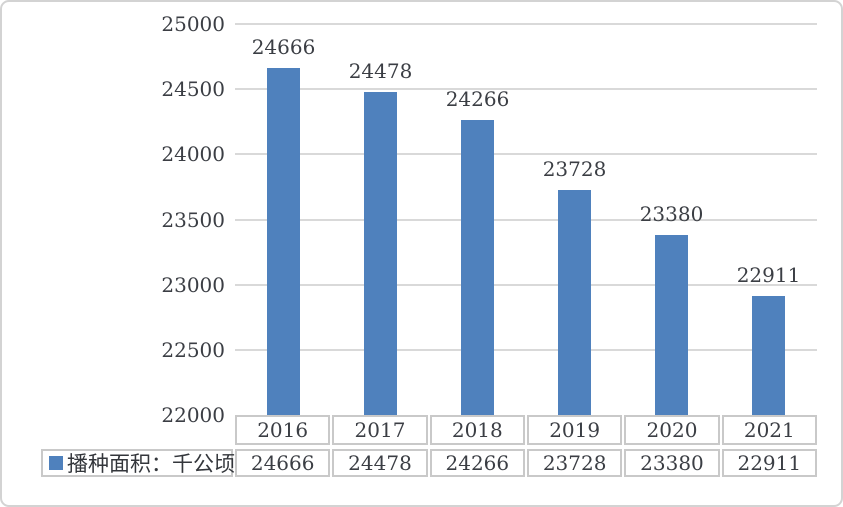 This screenshot has width=843, height=507. I want to click on bar-2019, so click(574, 302).